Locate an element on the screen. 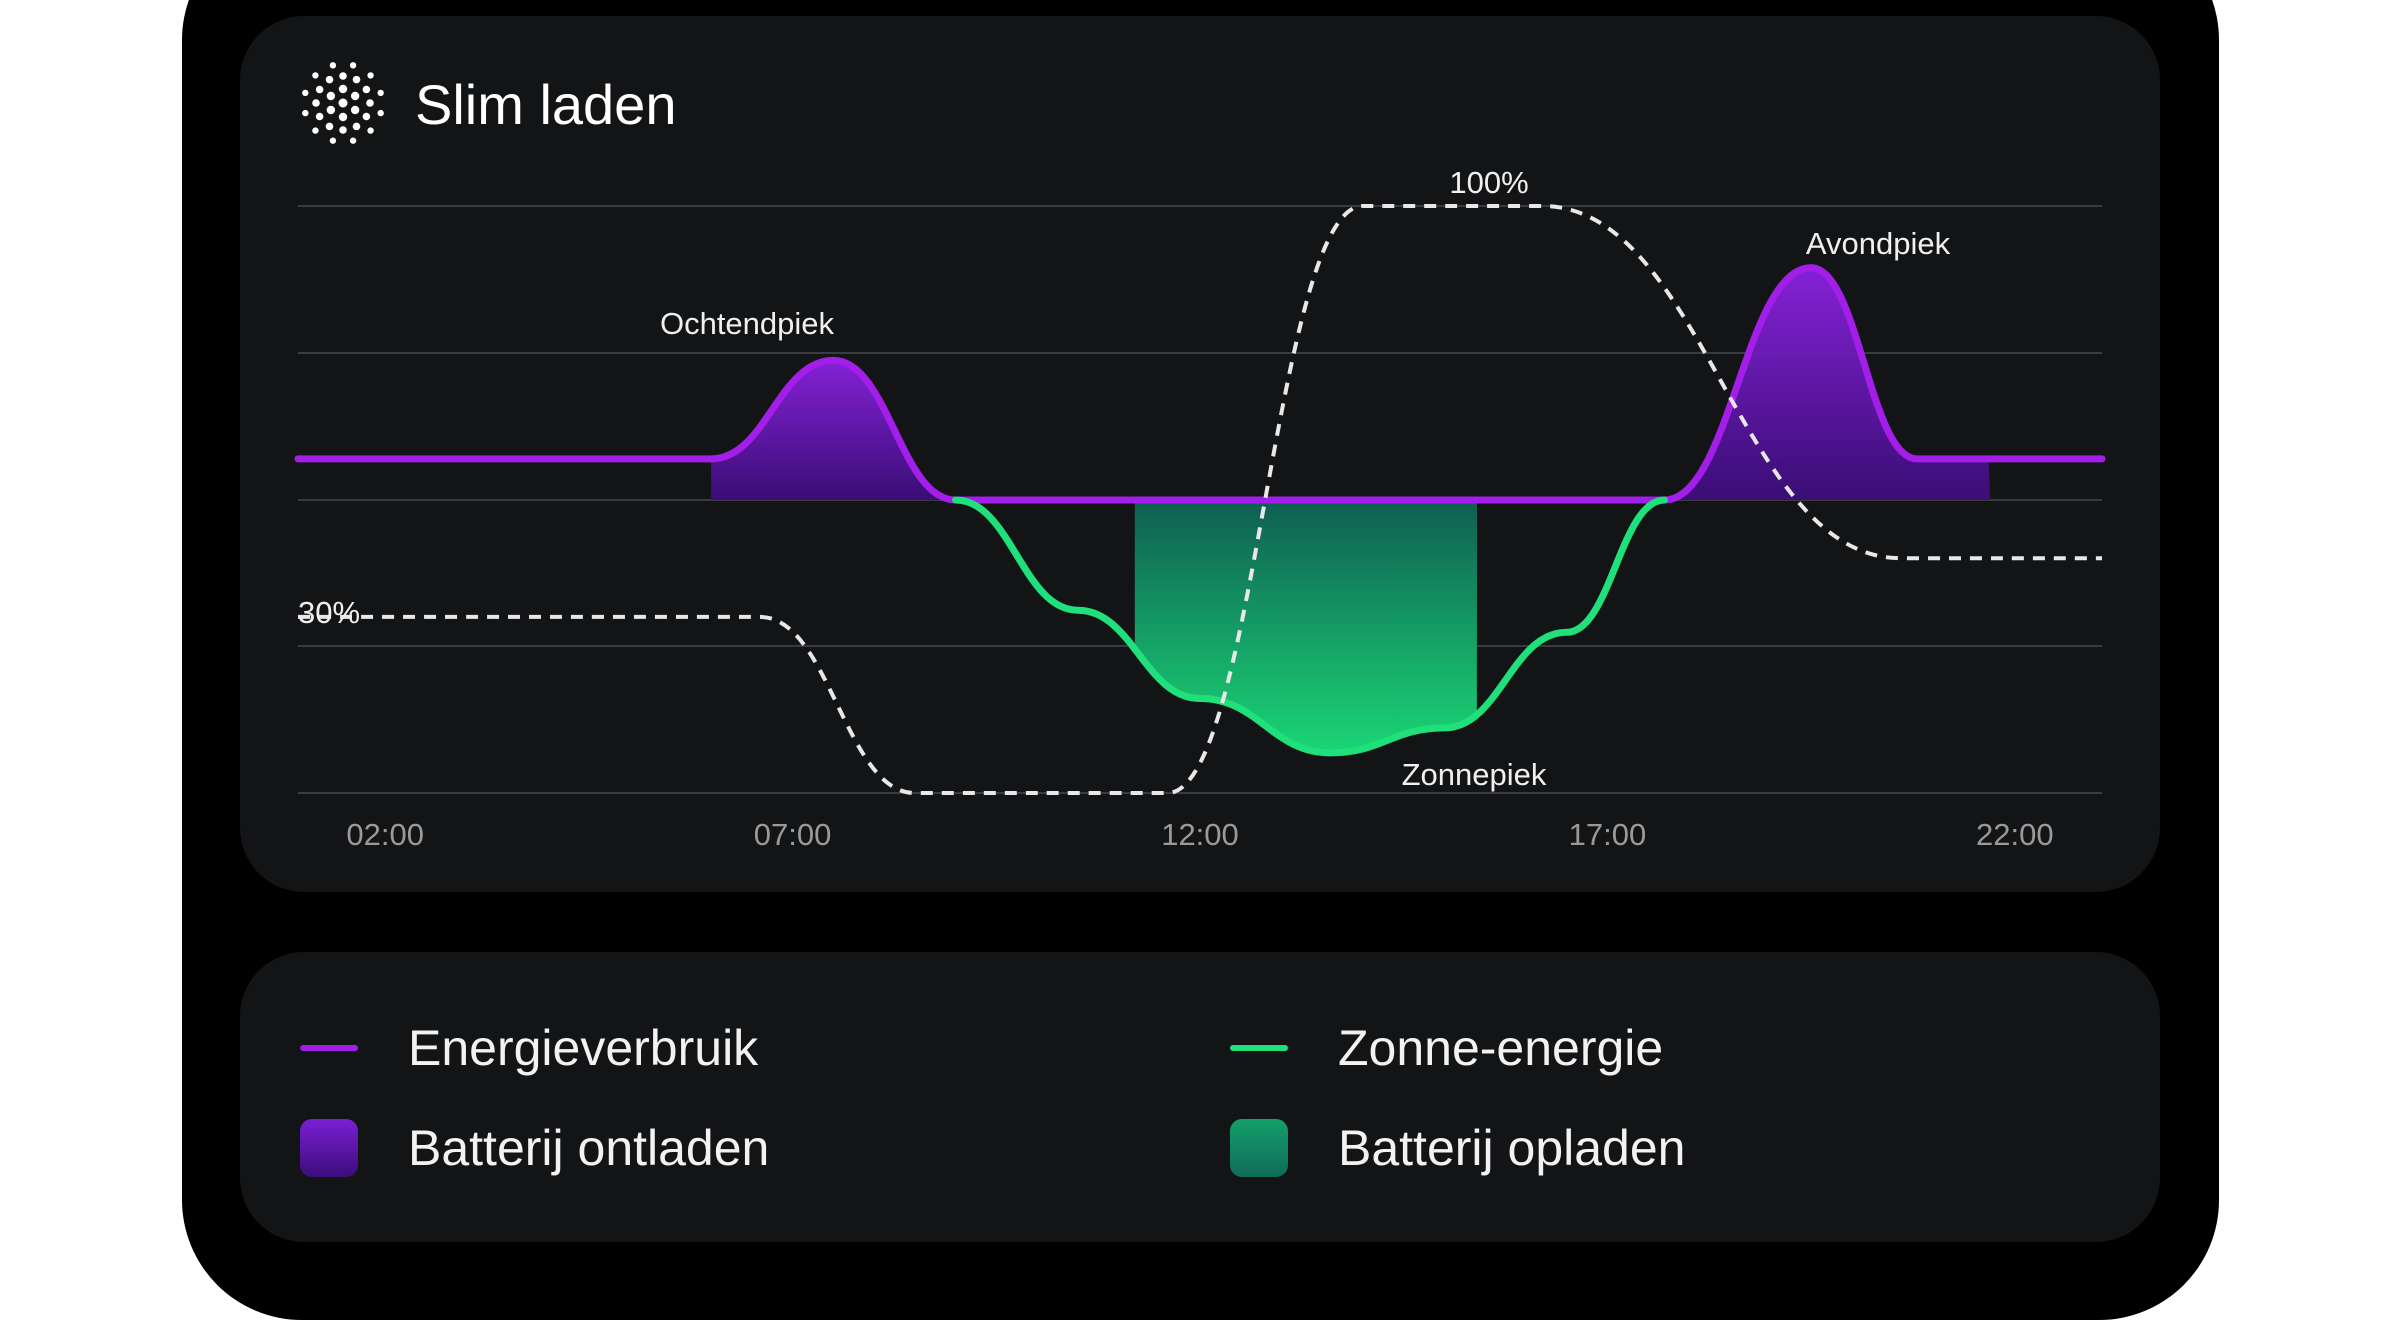  chart-annotation: Zonnepiek is located at coordinates (1474, 774).